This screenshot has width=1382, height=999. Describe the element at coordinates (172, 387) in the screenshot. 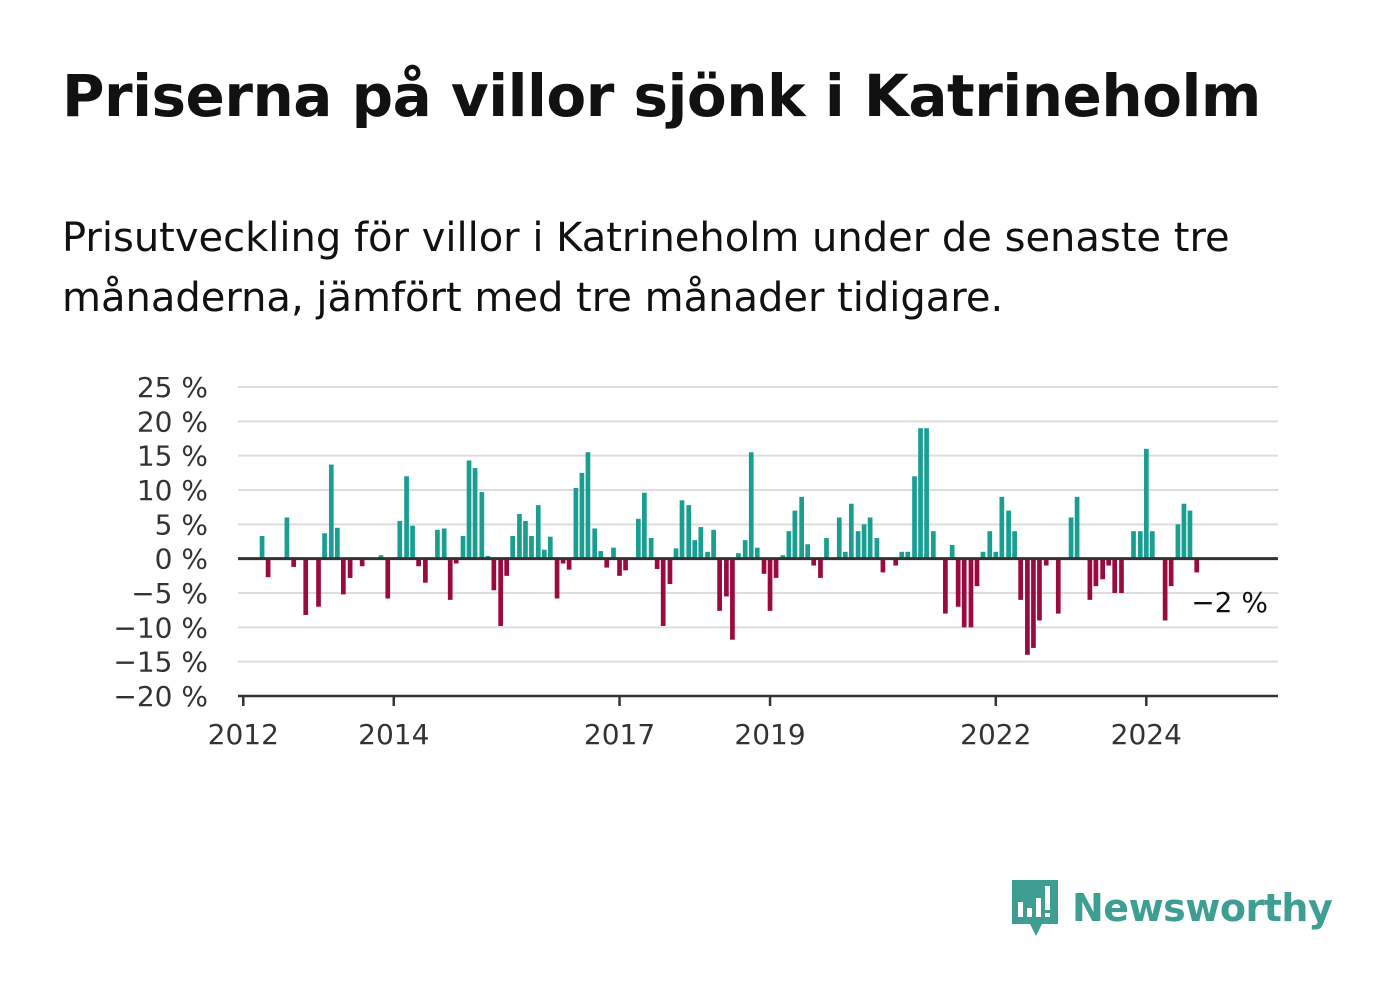

I see `y-tick-label: 25 %` at that location.